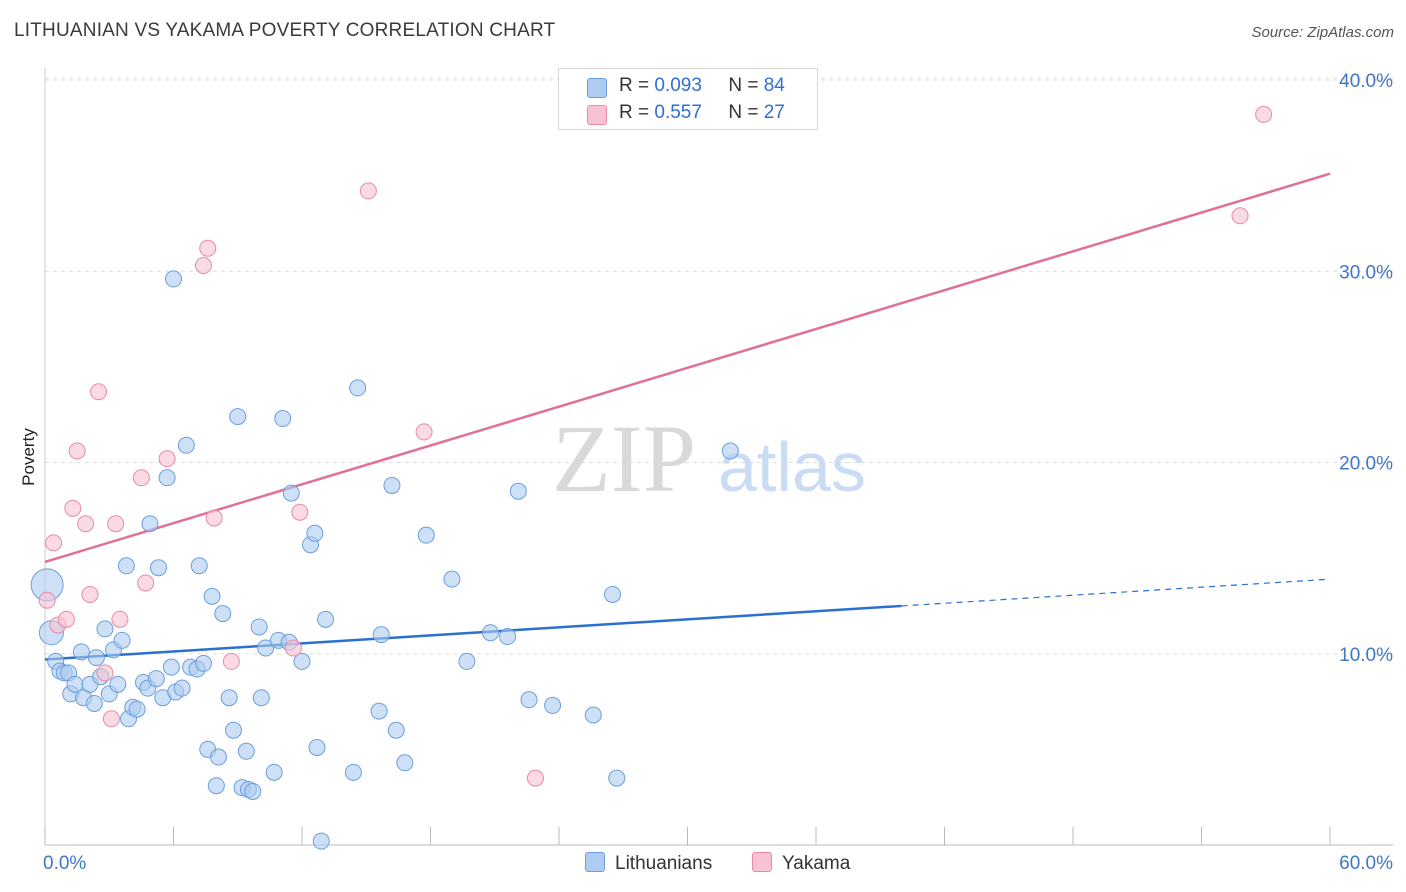  What do you see at coordinates (1116, 592) in the screenshot?
I see `lithuanians-trend-extension` at bounding box center [1116, 592].